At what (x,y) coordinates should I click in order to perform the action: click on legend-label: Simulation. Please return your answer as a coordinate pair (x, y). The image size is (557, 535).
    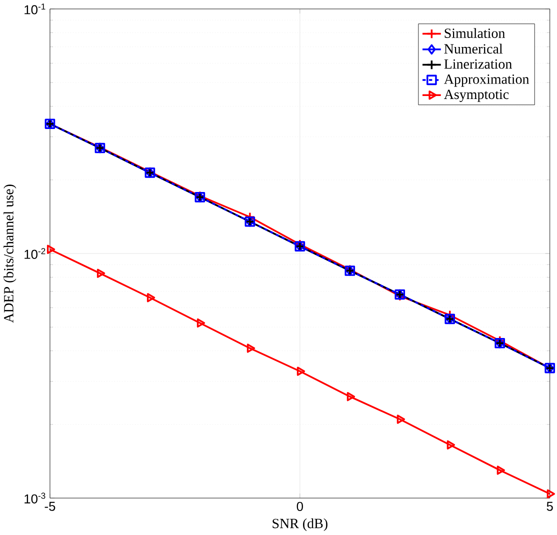
    Looking at the image, I should click on (474, 33).